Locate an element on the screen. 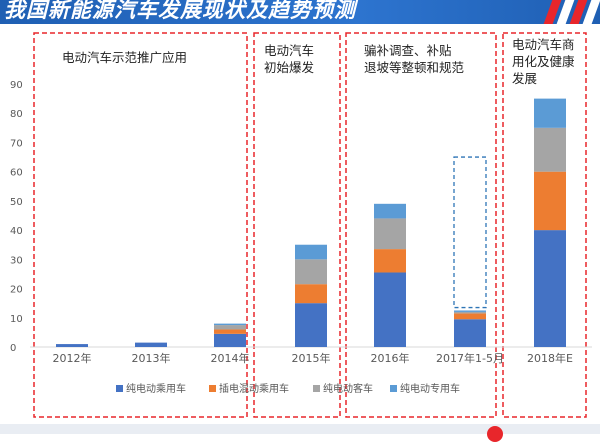  phase-region-label: 发展 is located at coordinates (524, 78).